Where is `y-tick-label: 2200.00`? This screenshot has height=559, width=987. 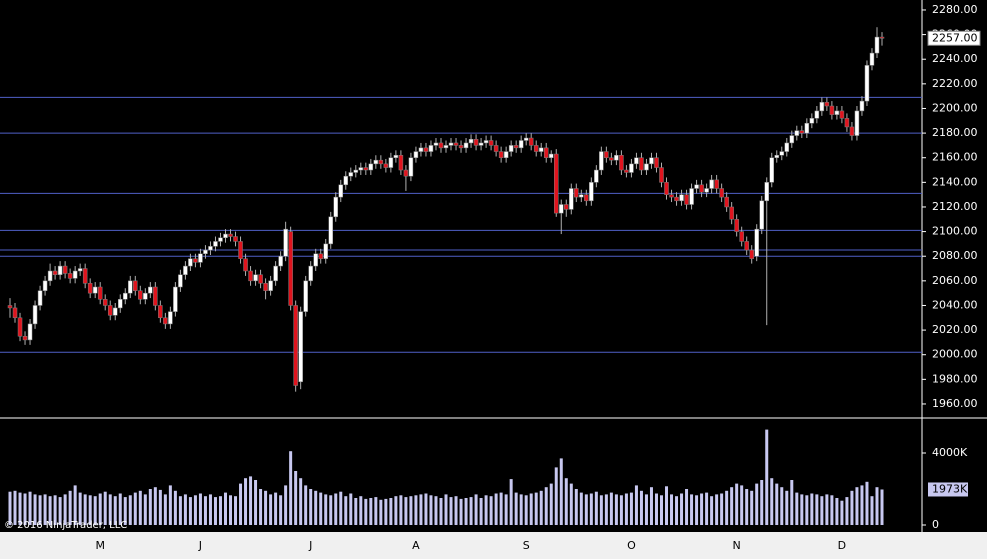 y-tick-label: 2200.00 is located at coordinates (955, 107).